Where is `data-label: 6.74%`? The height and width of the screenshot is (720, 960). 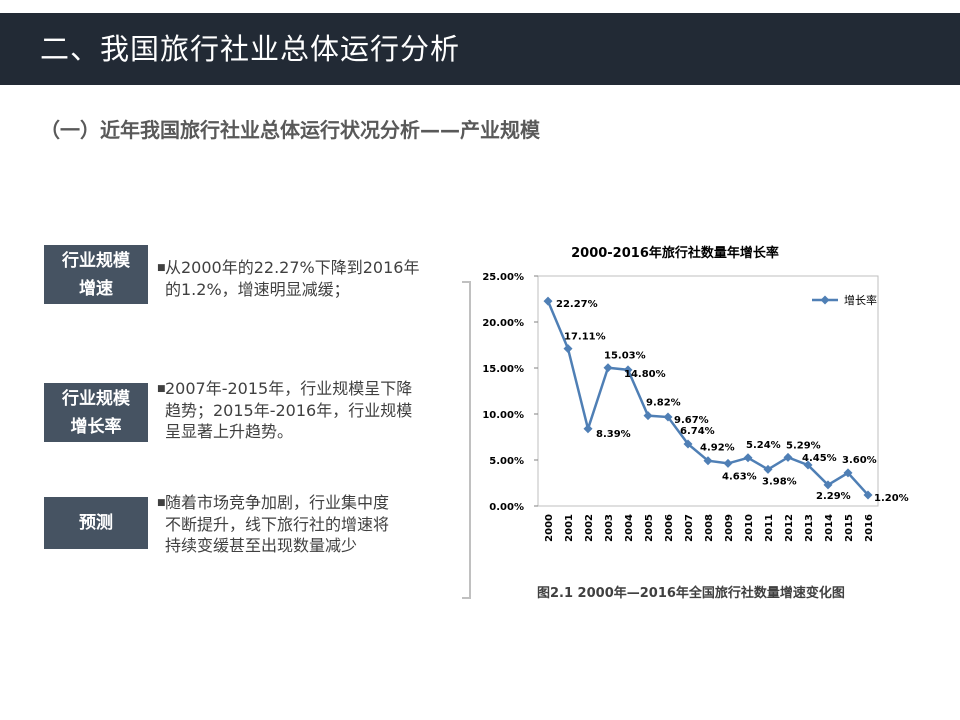
data-label: 6.74% is located at coordinates (697, 431).